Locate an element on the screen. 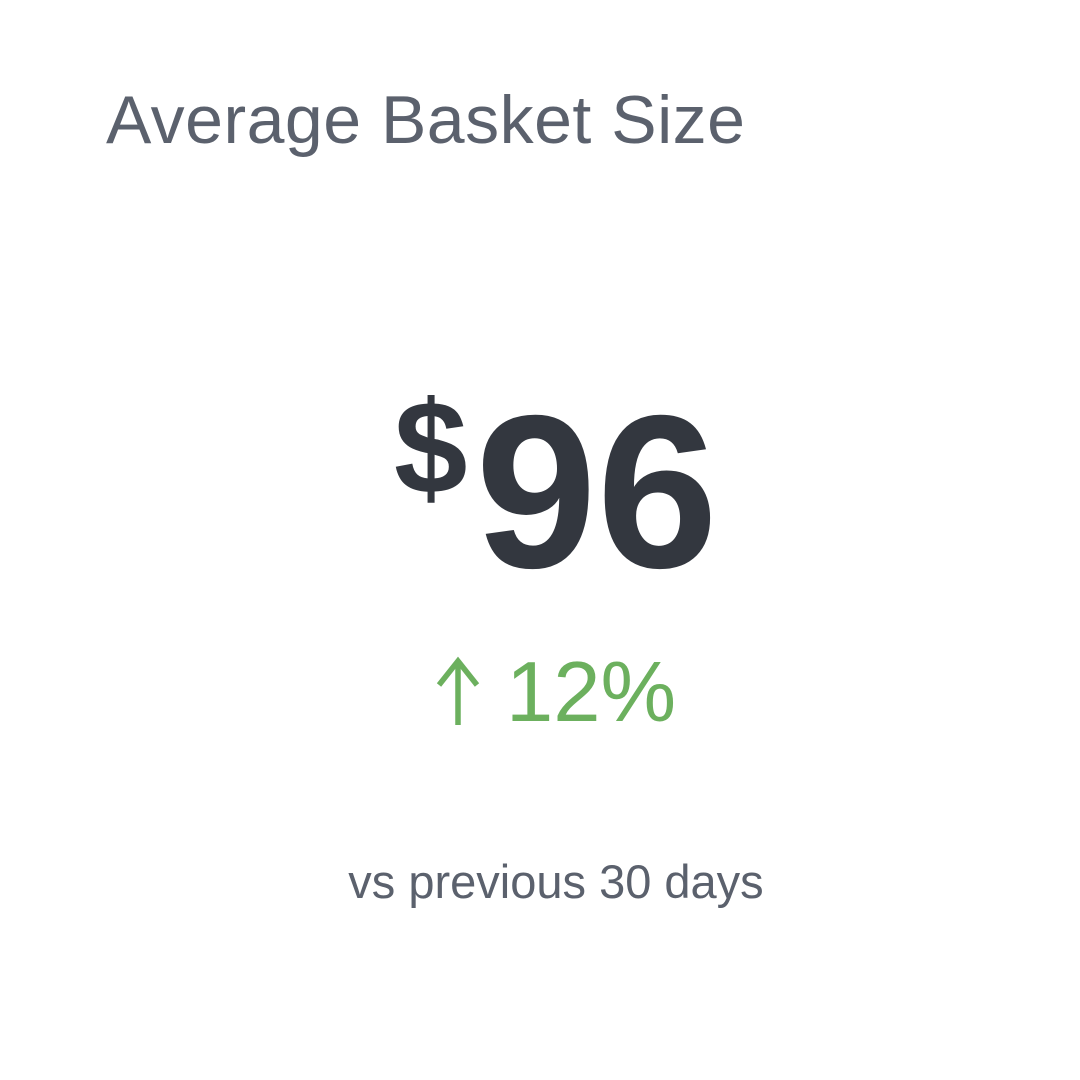  comparison-label: vs previous 30 days is located at coordinates (556, 881).